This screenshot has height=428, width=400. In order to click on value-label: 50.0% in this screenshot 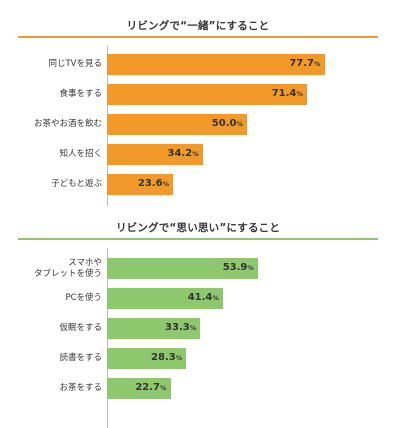, I will do `click(227, 123)`.